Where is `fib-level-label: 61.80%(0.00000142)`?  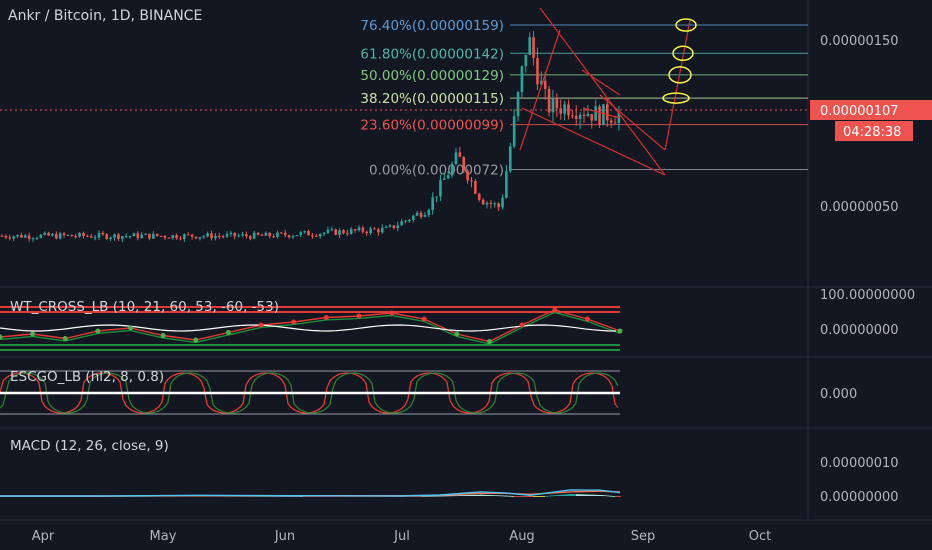
fib-level-label: 61.80%(0.00000142) is located at coordinates (432, 54).